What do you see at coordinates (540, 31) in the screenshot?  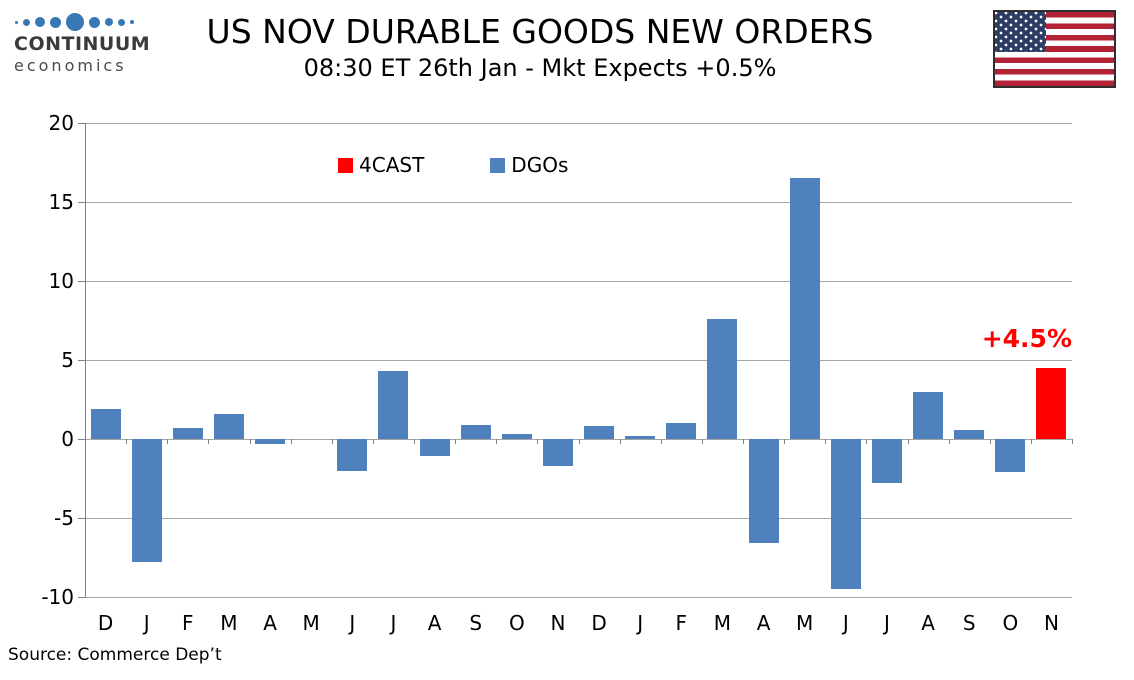 I see `chart-title: US NOV DURABLE GOODS NEW ORDERS` at bounding box center [540, 31].